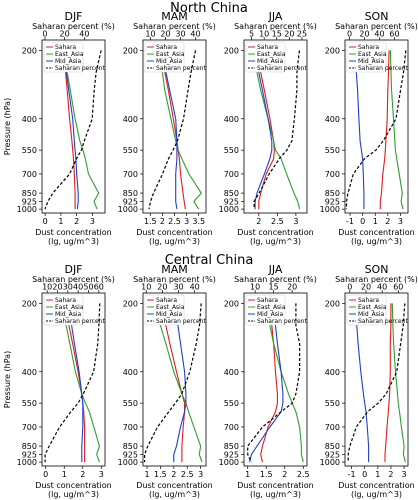  I want to click on x2-tick-label: 20, so click(165, 34).